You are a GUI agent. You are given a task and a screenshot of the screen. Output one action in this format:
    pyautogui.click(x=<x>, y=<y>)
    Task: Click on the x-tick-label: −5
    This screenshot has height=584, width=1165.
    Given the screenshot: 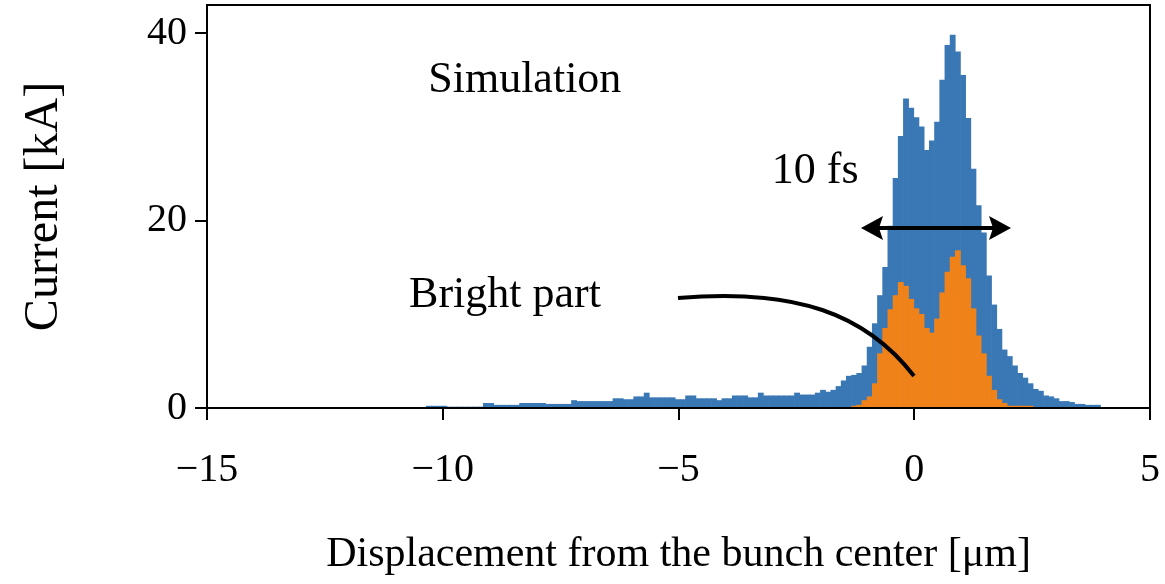 What is the action you would take?
    pyautogui.click(x=678, y=467)
    